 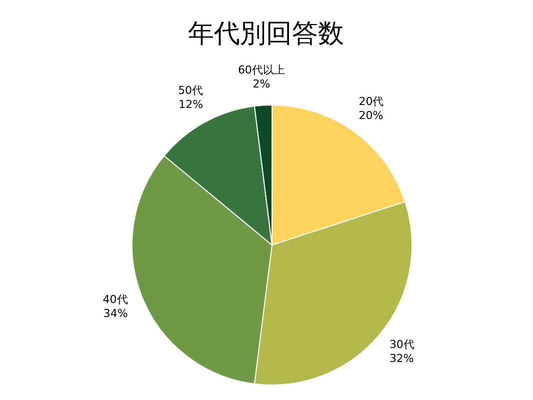 What do you see at coordinates (401, 359) in the screenshot?
I see `data-label: 32%` at bounding box center [401, 359].